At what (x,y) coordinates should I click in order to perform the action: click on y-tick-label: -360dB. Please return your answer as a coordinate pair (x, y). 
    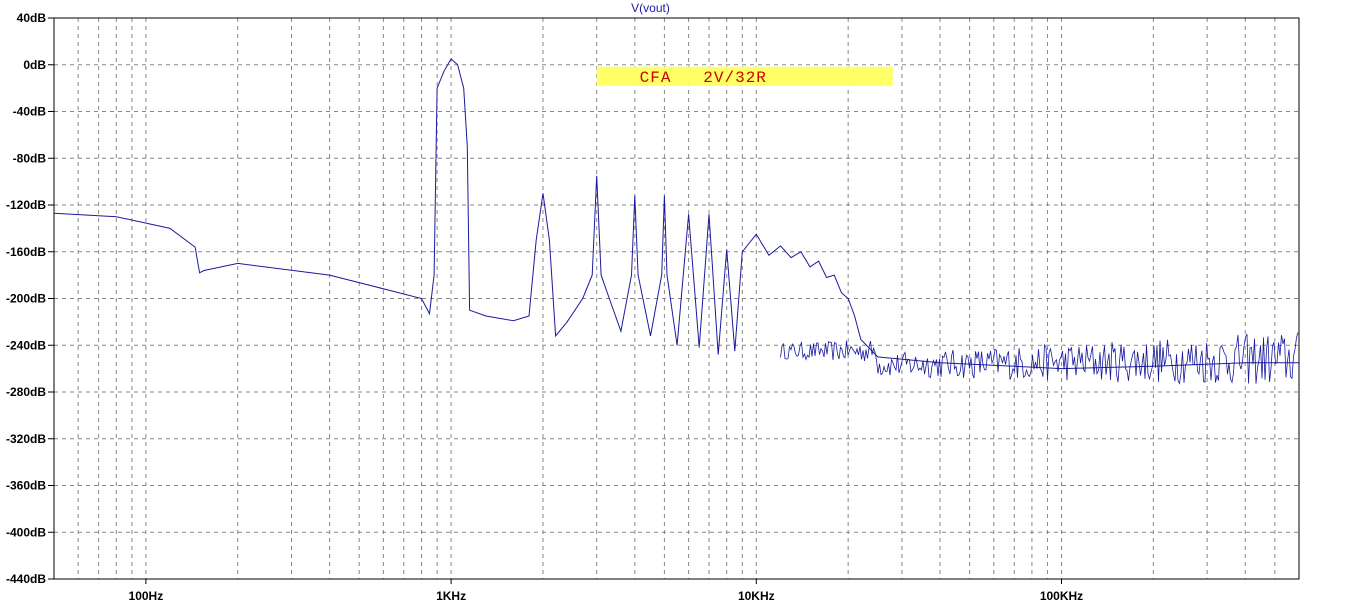
    Looking at the image, I should click on (26, 486).